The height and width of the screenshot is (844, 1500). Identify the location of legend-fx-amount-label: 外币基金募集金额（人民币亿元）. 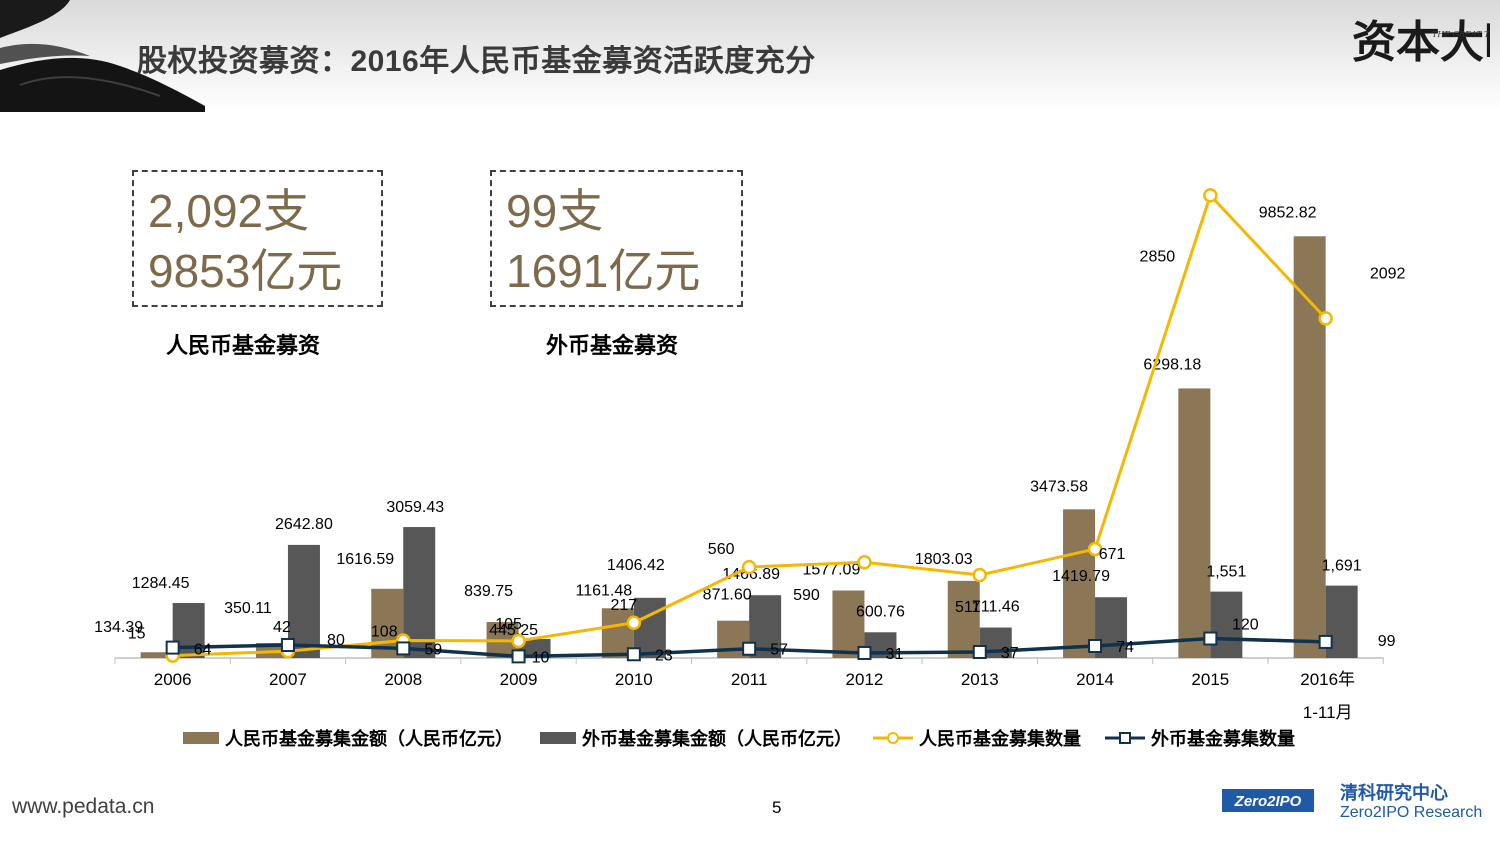
(717, 739).